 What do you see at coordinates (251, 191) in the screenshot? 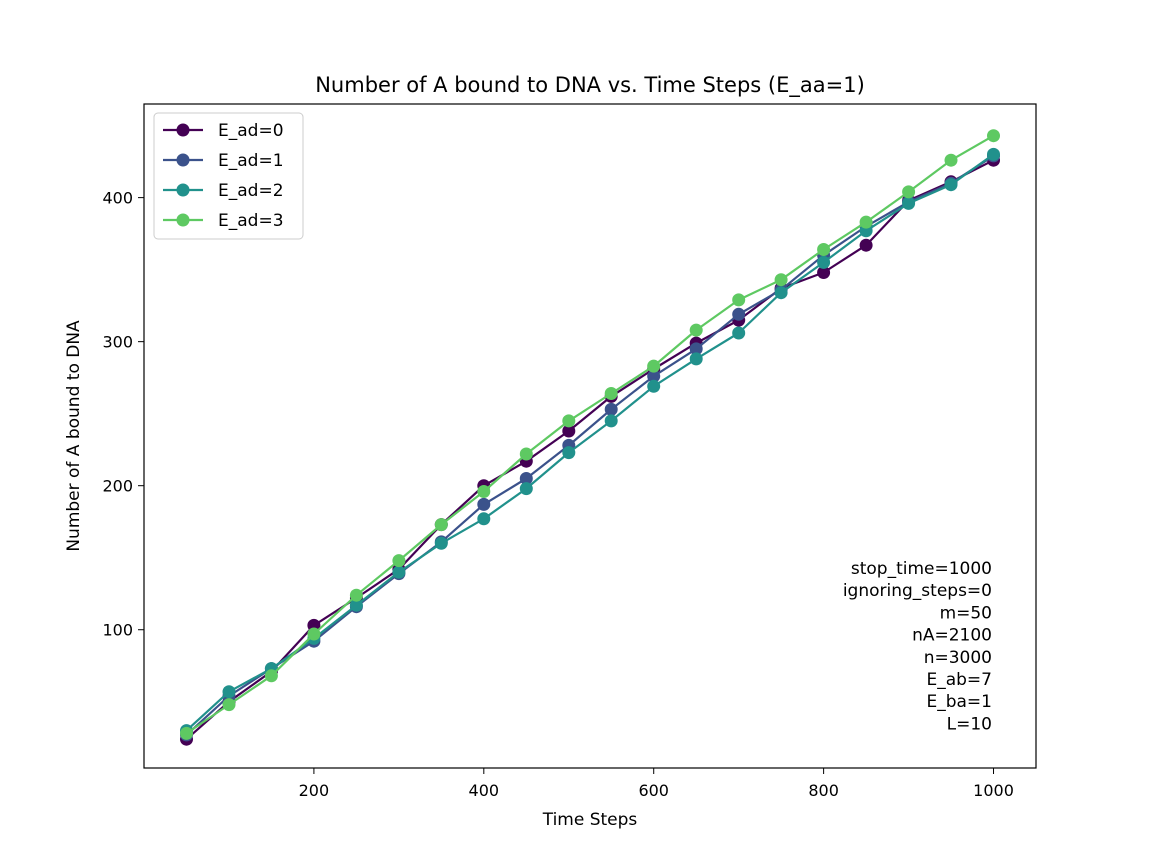
I see `legend-entry: E_ad=2` at bounding box center [251, 191].